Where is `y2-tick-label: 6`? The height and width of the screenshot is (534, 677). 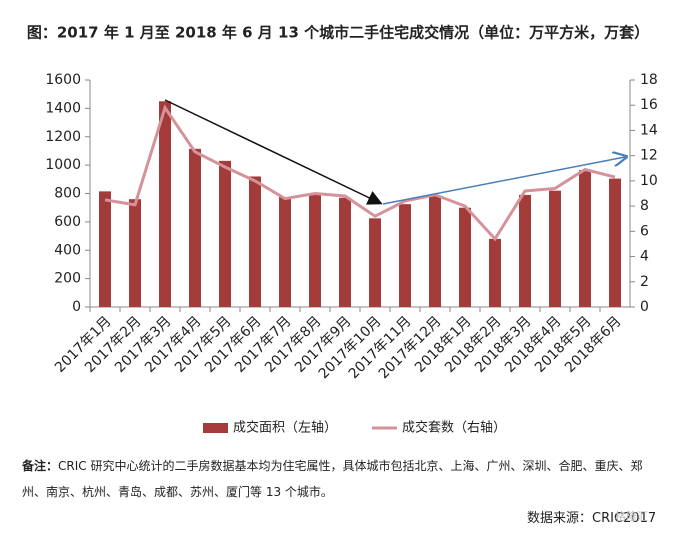
y2-tick-label: 6 is located at coordinates (644, 231).